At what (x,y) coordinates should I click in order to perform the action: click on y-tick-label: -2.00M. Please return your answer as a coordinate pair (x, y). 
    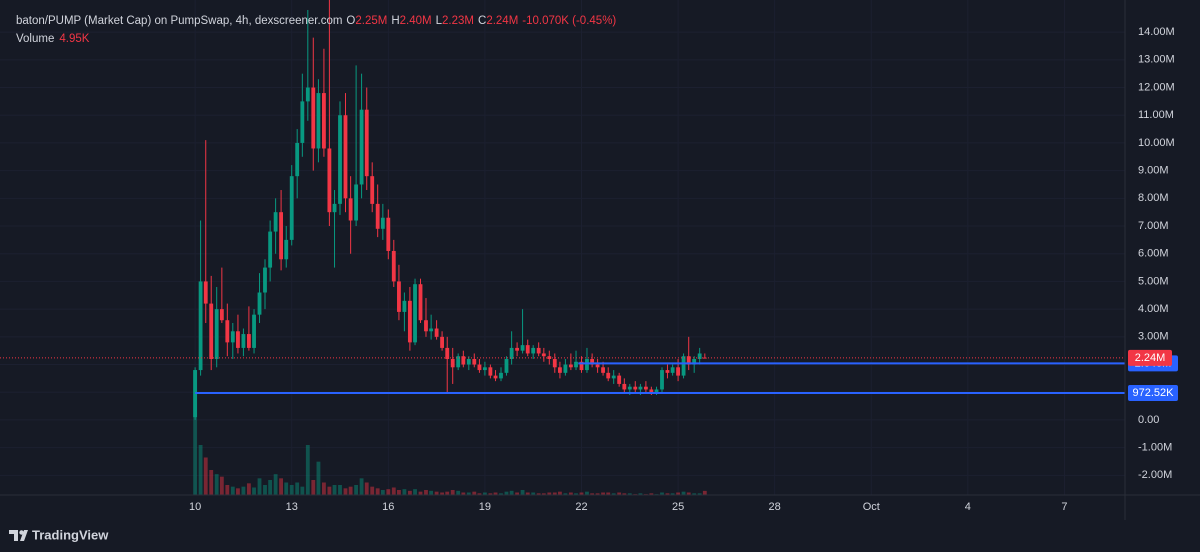
    Looking at the image, I should click on (1155, 475).